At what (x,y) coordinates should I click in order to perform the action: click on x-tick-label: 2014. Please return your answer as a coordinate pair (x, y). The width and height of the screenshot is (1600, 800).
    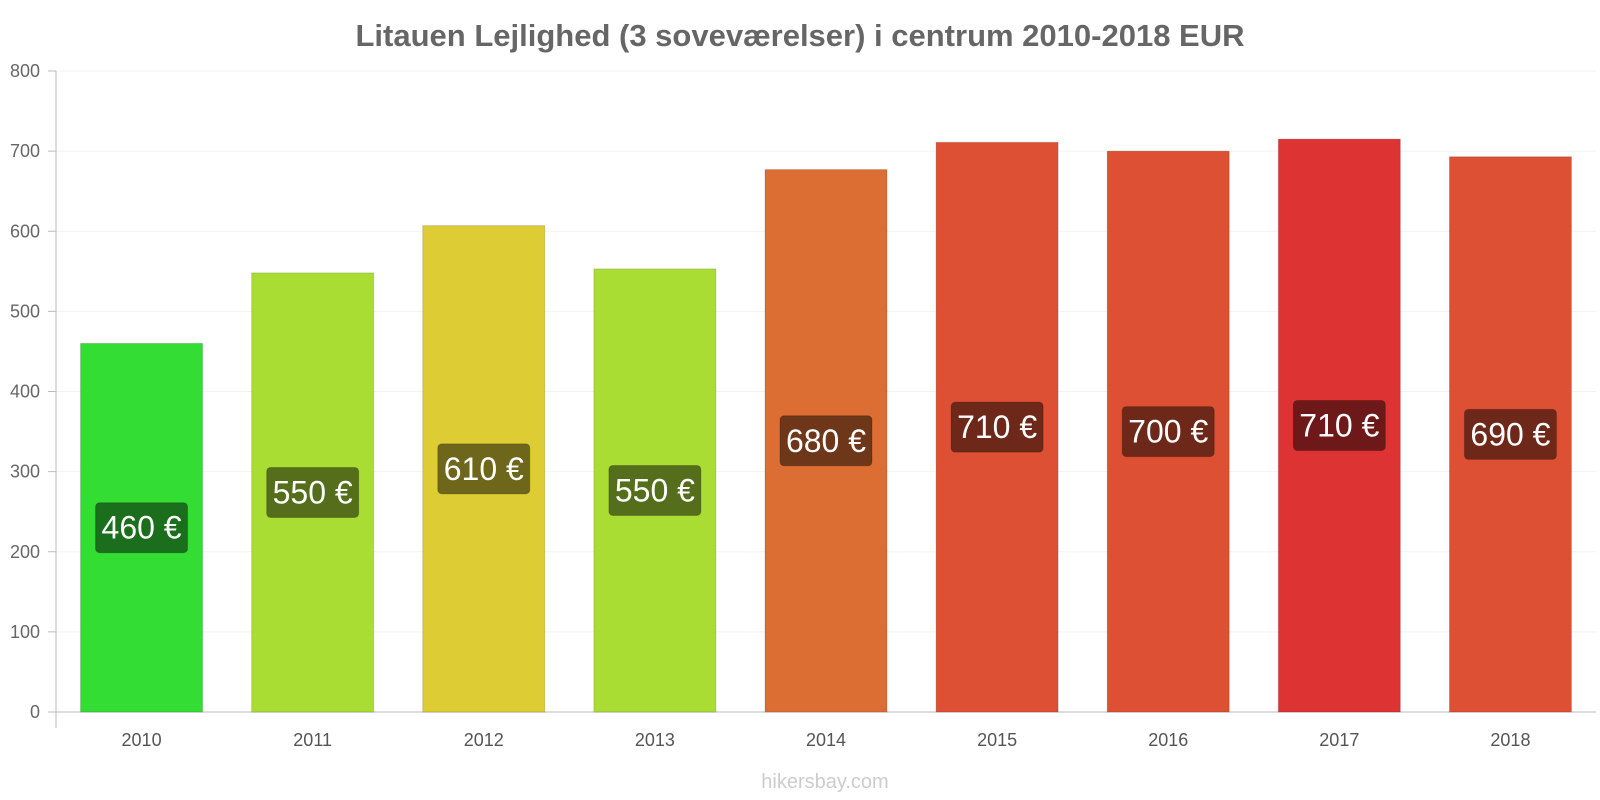
    Looking at the image, I should click on (826, 740).